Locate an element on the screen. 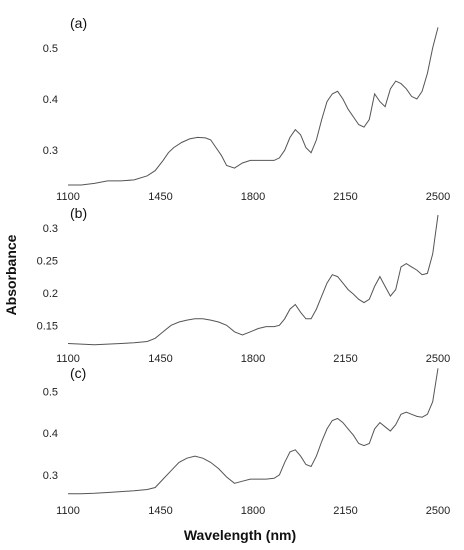  y-axis-title: Absorbance is located at coordinates (11, 274).